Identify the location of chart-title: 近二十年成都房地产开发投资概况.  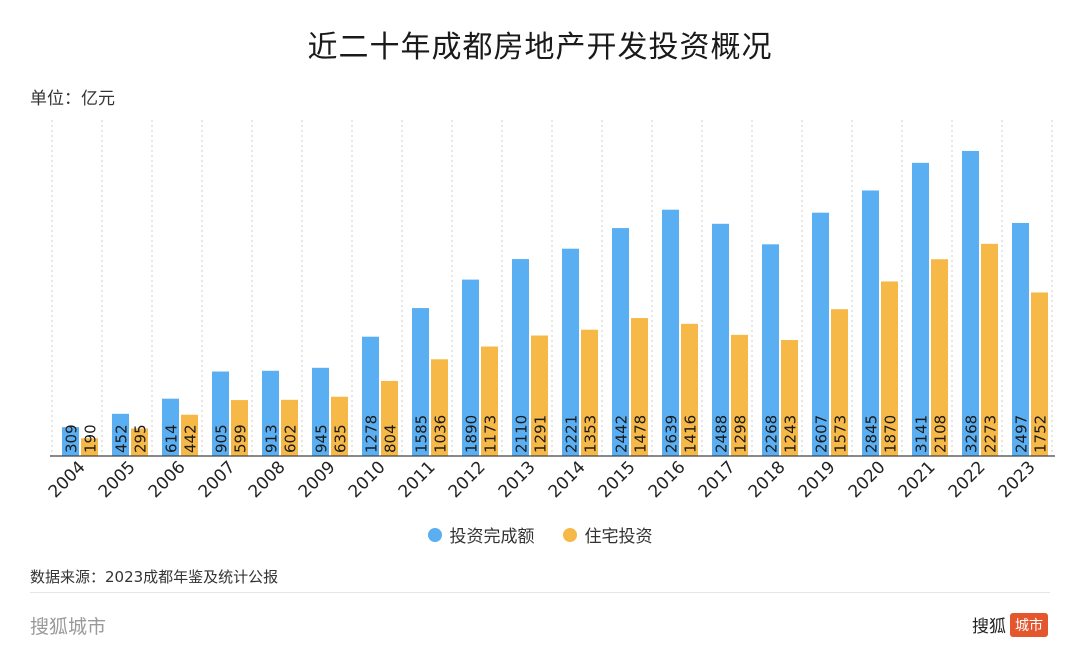
(540, 47).